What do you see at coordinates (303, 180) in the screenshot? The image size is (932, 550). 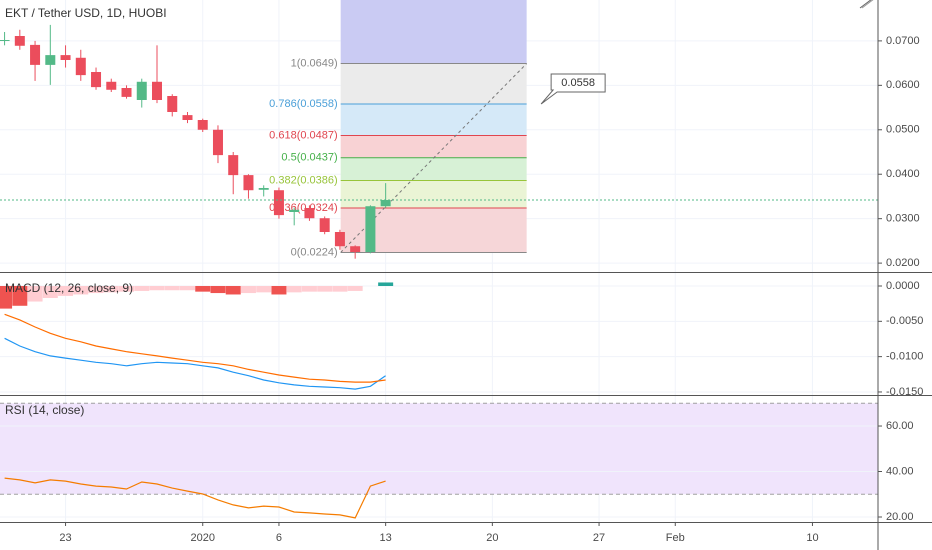 I see `fib-label: 0.382(0.0386)` at bounding box center [303, 180].